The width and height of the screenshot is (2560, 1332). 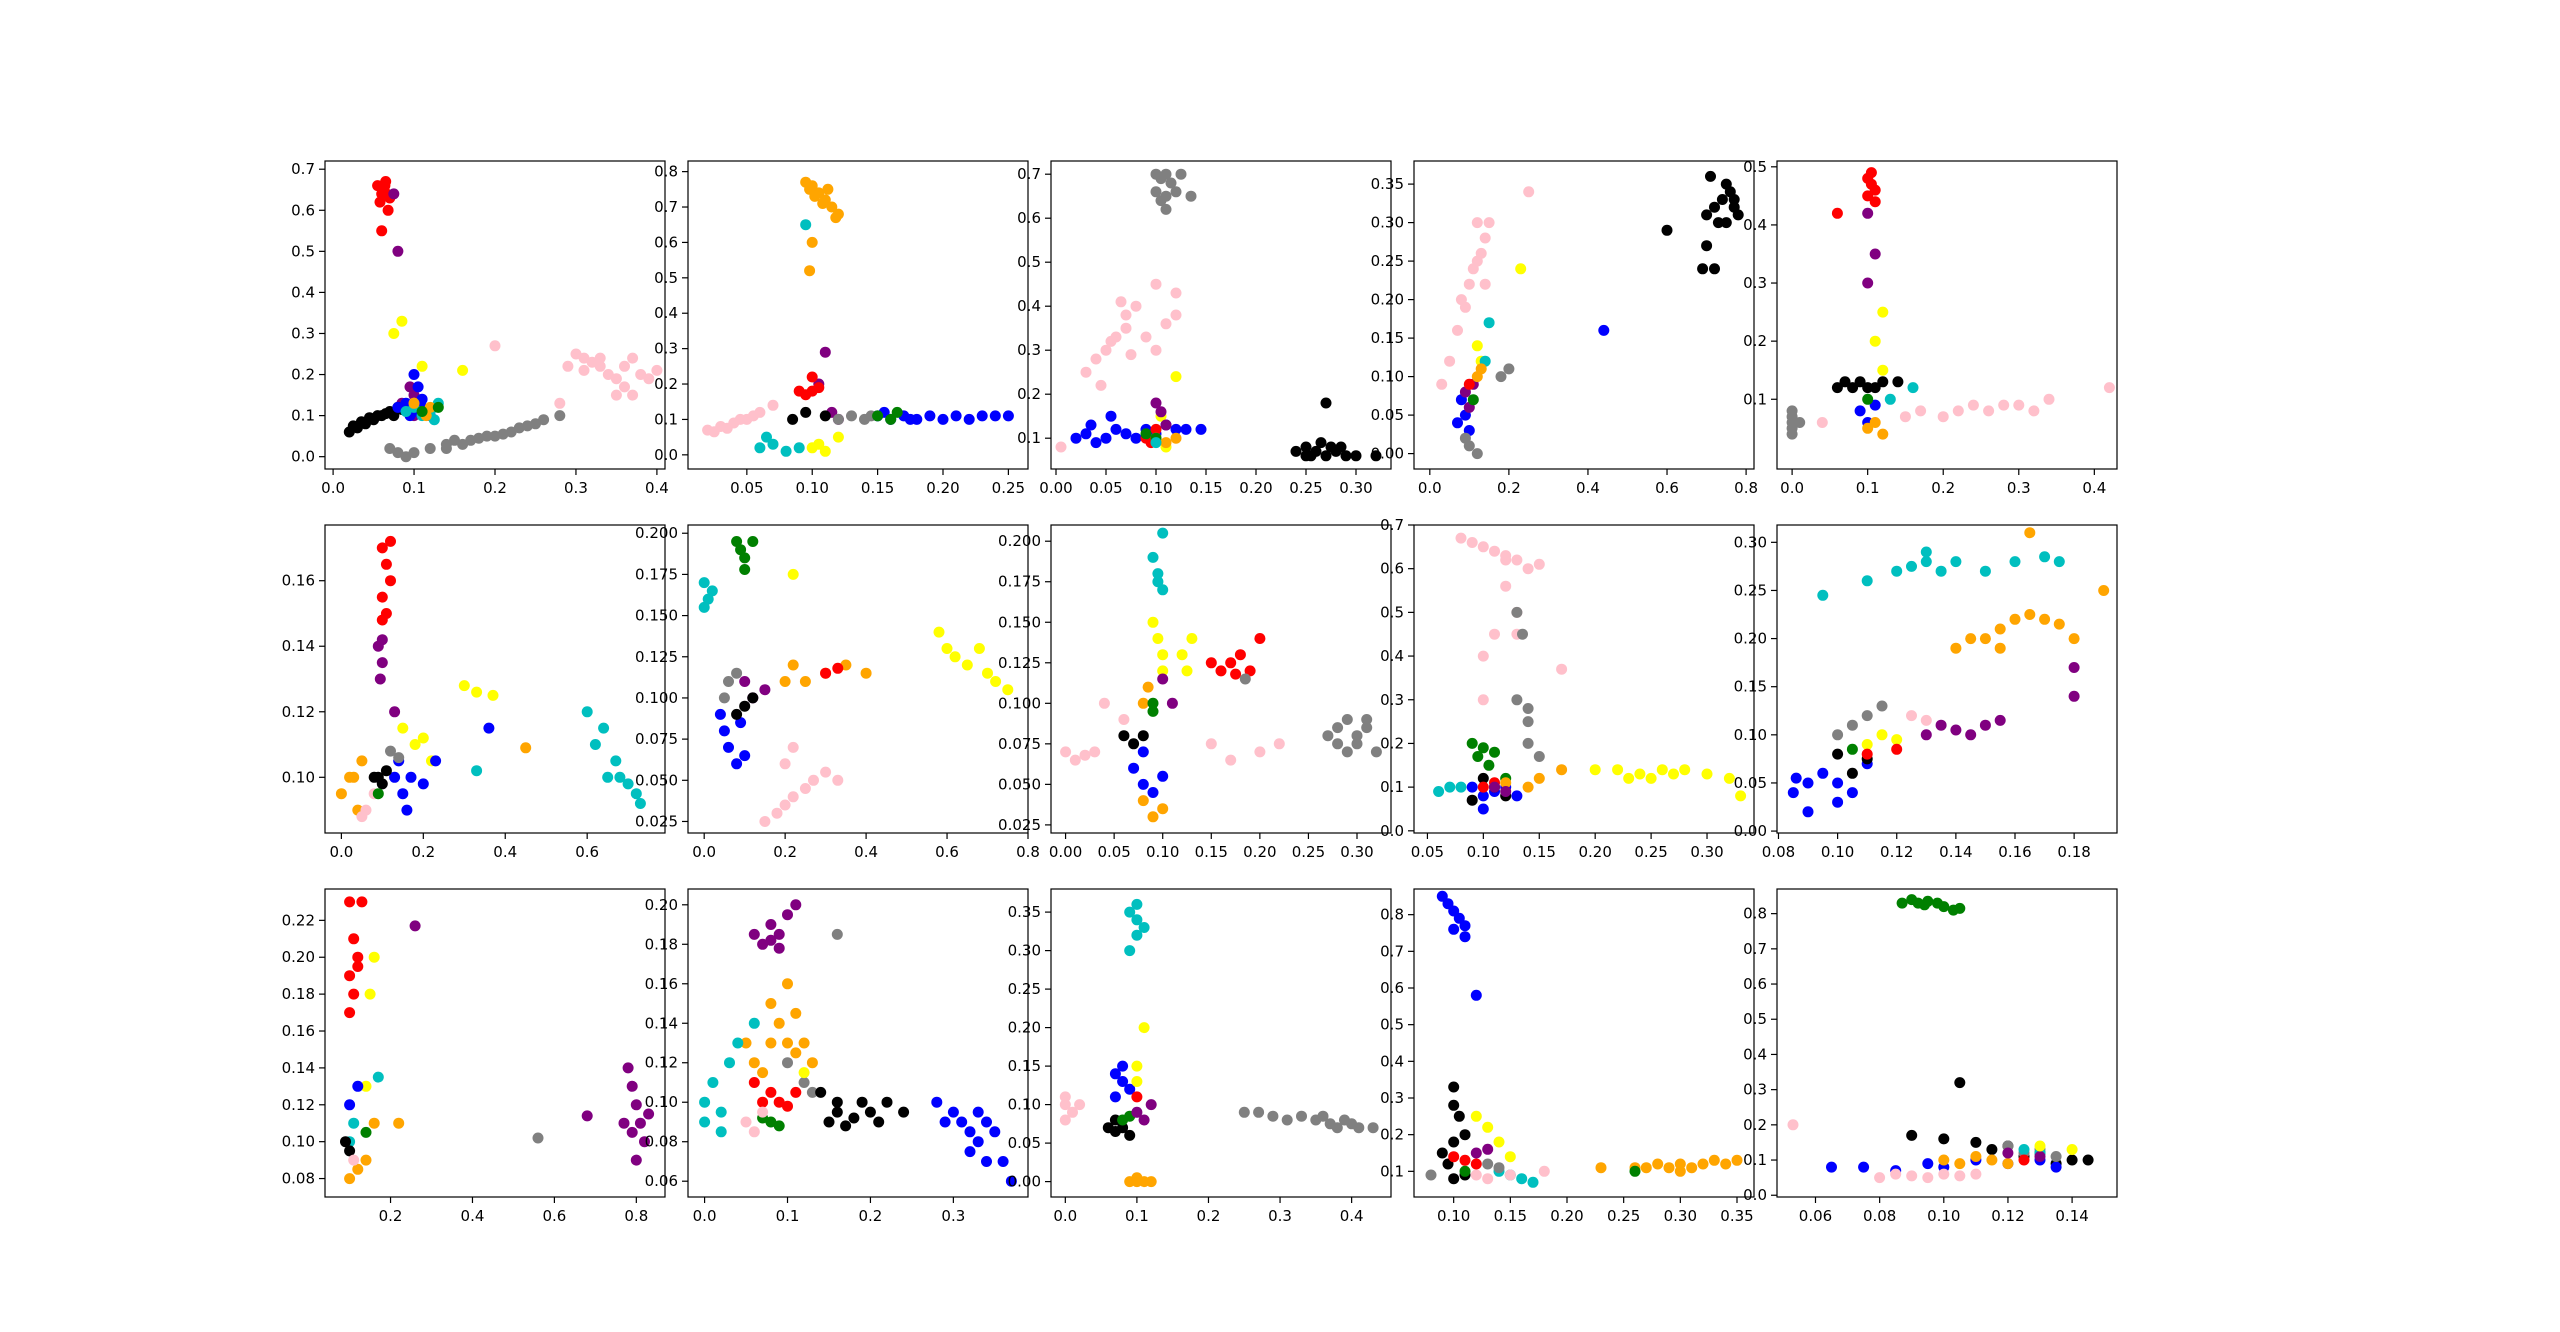 What do you see at coordinates (303, 457) in the screenshot?
I see `y-tick-label: 0.0` at bounding box center [303, 457].